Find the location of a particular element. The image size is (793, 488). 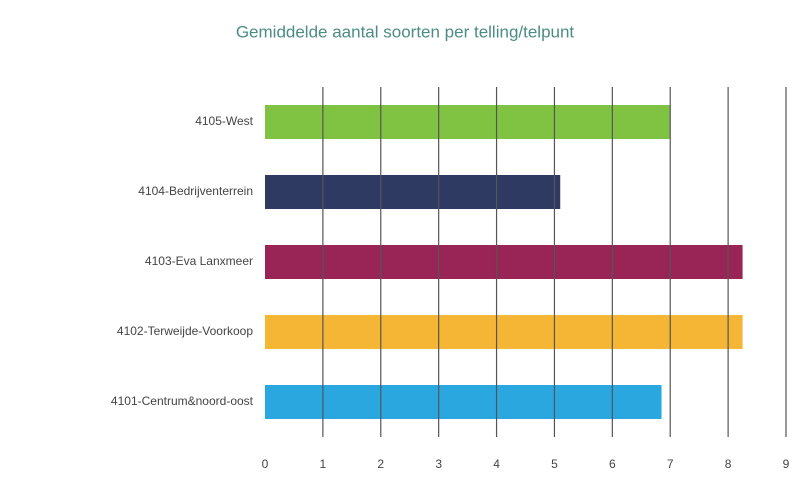

x-tick-label: 2 is located at coordinates (380, 464).